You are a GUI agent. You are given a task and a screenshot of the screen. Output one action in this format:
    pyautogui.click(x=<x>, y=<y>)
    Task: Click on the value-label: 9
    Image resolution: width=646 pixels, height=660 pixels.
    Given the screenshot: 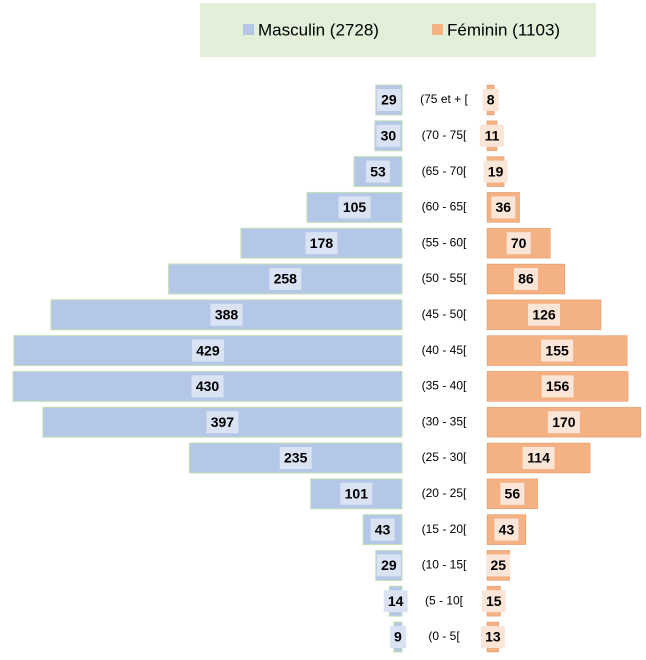 What is the action you would take?
    pyautogui.click(x=398, y=637)
    